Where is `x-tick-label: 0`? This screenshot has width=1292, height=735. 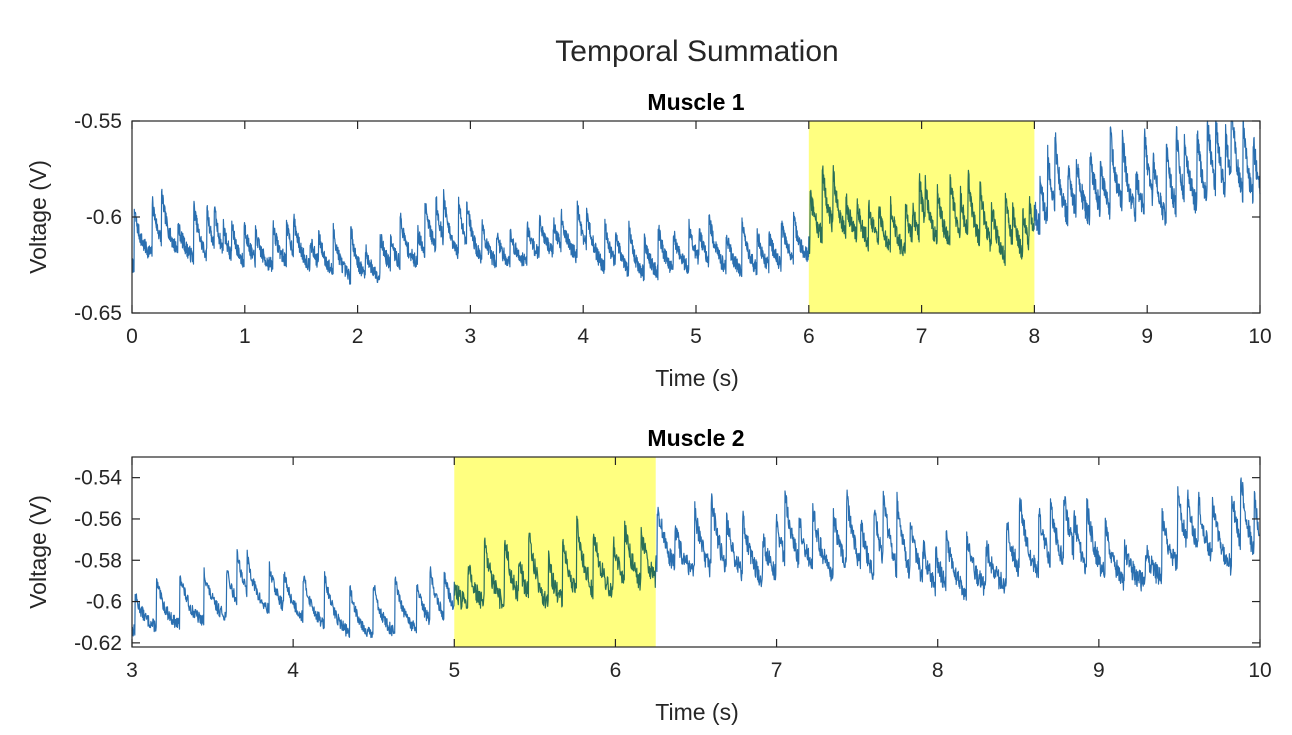 x-tick-label: 0 is located at coordinates (132, 336).